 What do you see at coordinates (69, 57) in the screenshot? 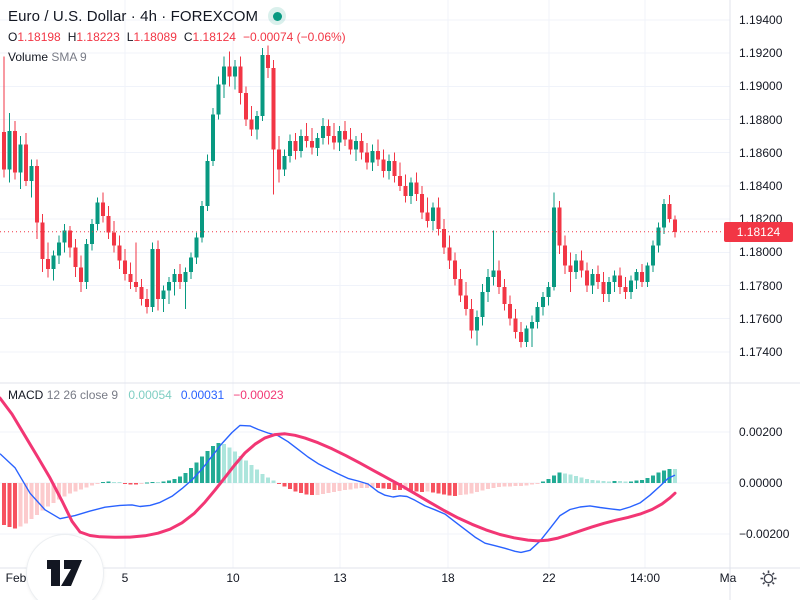
I see `volume-params: SMA 9` at bounding box center [69, 57].